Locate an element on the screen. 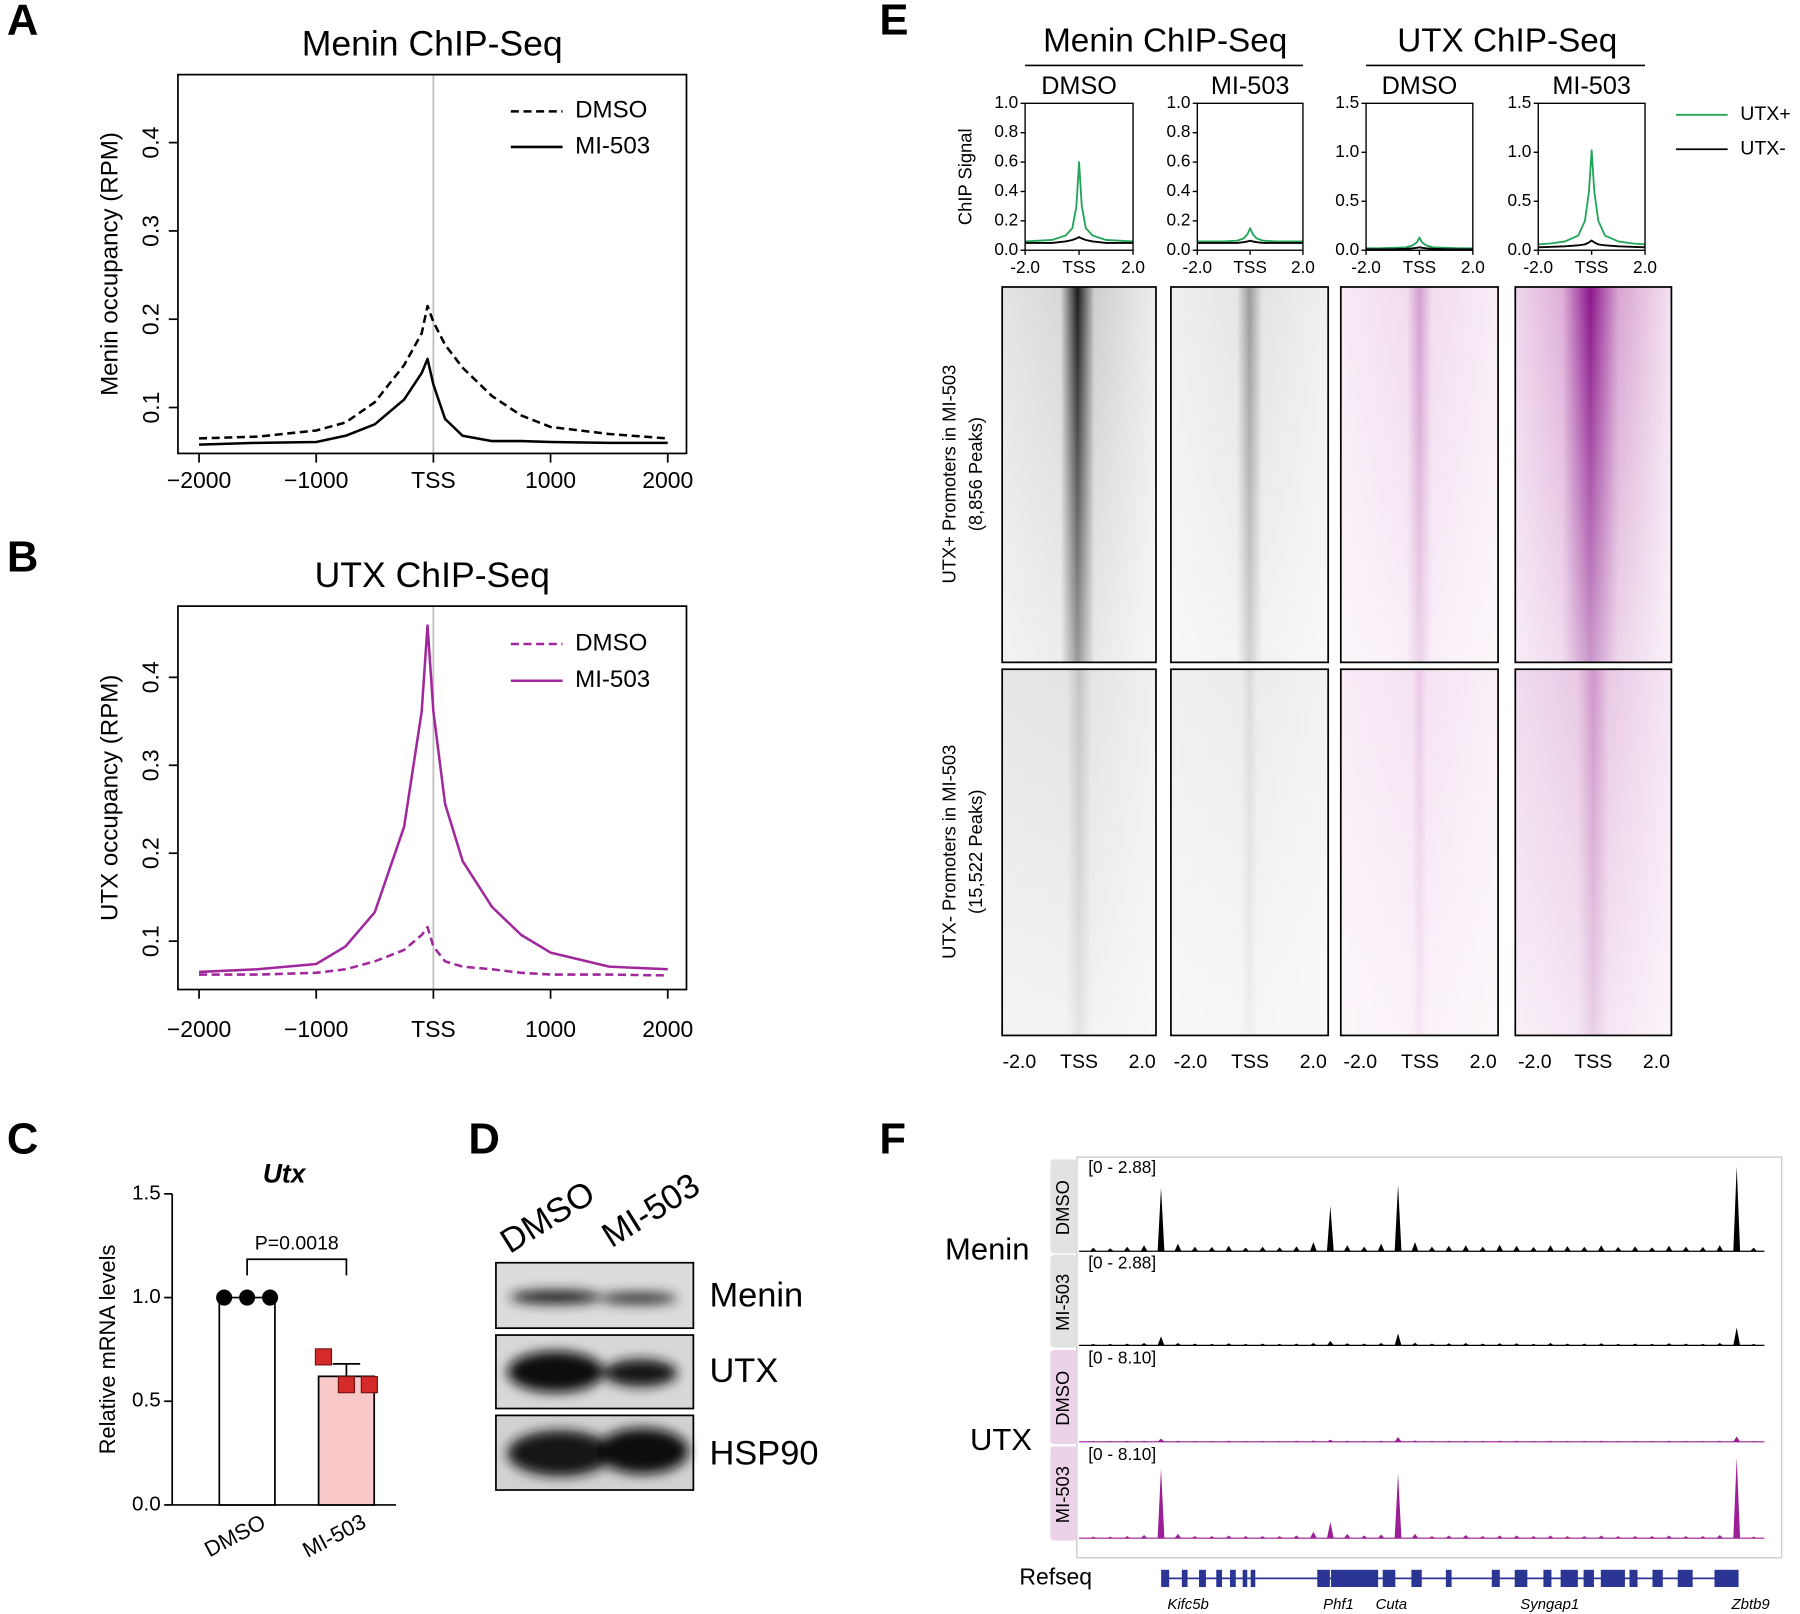 Image resolution: width=1800 pixels, height=1614 pixels. group-header: Menin ChIP-Seq is located at coordinates (1165, 40).